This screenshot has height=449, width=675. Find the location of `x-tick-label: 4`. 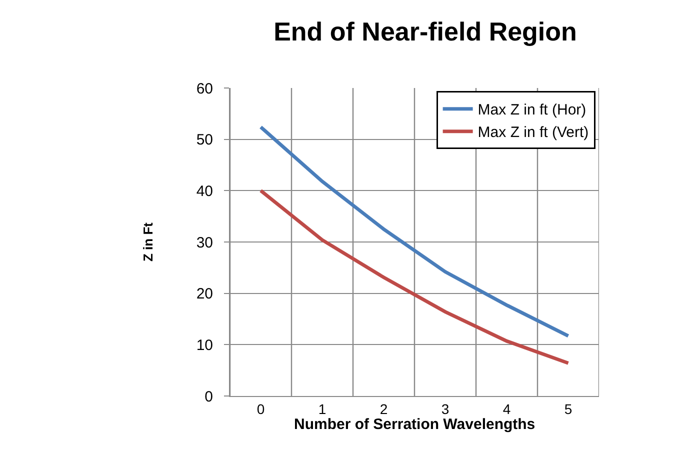

x-tick-label: 4 is located at coordinates (506, 408).